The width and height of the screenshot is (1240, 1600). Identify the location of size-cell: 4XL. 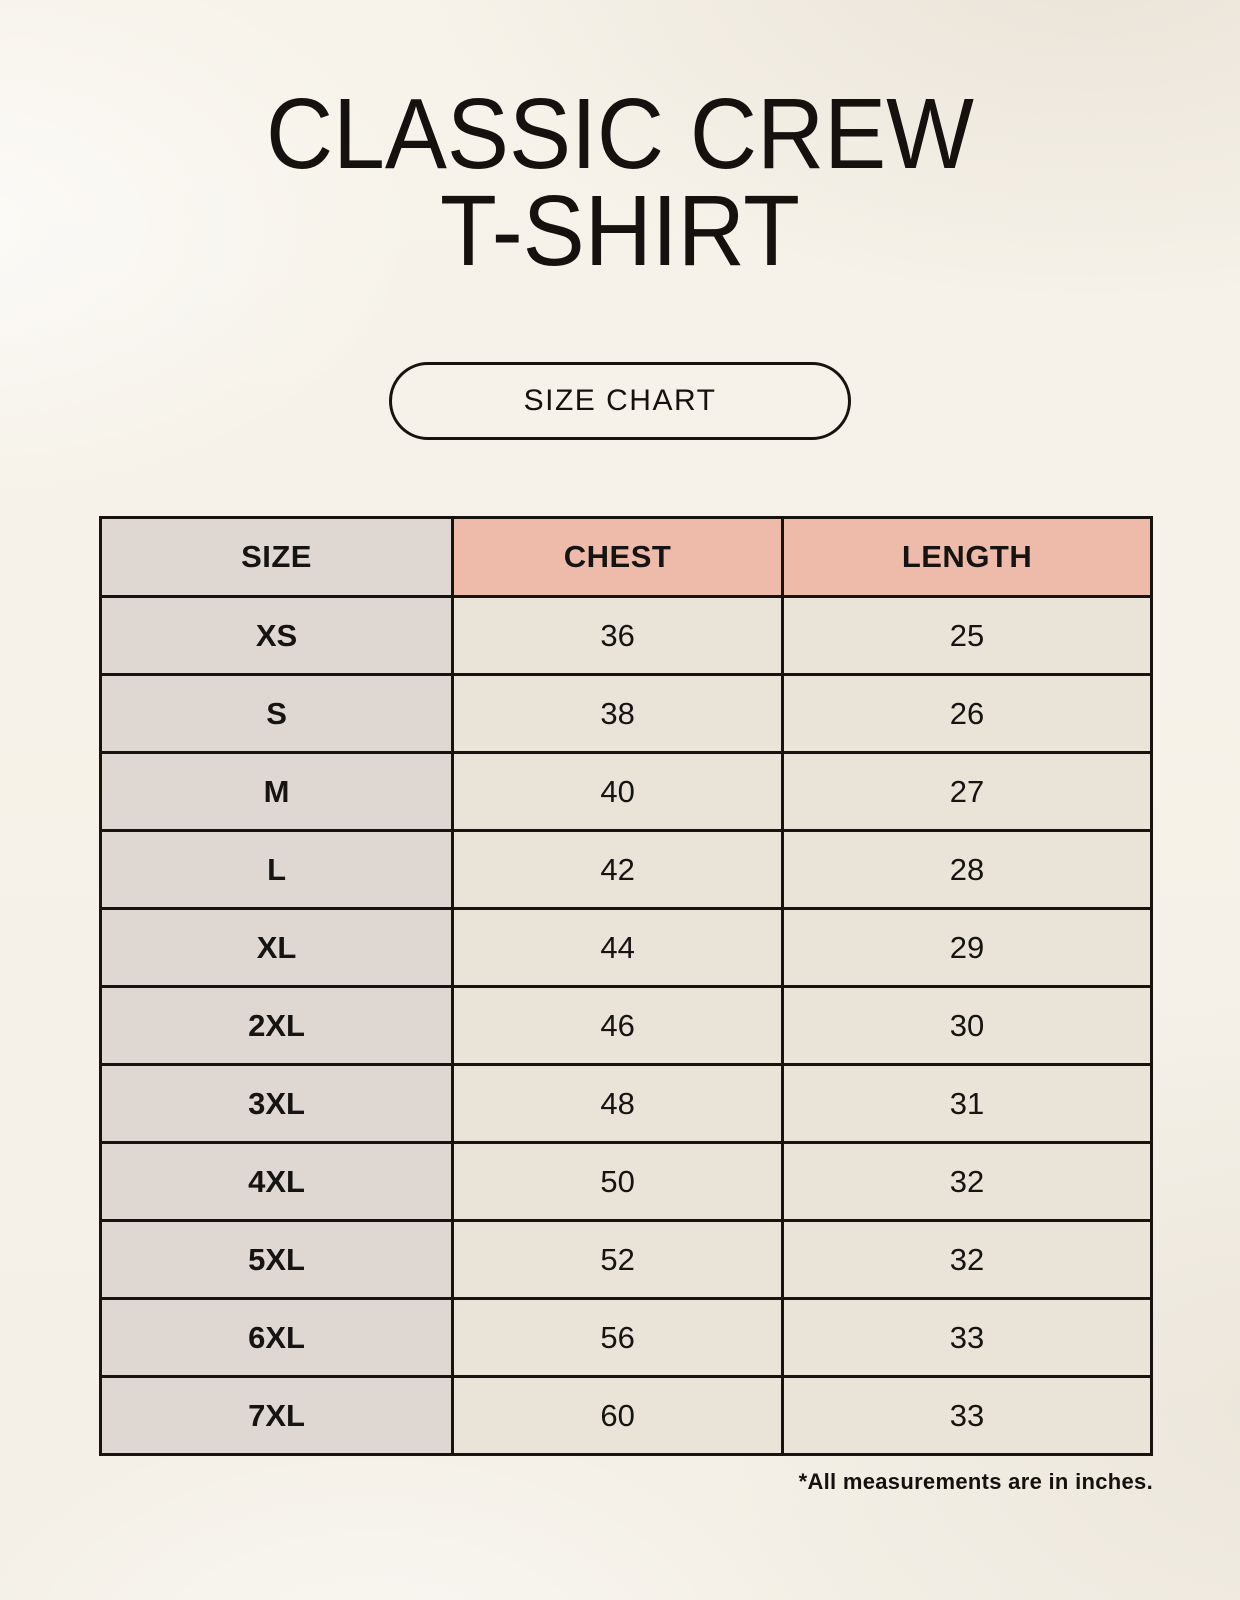
(276, 1181).